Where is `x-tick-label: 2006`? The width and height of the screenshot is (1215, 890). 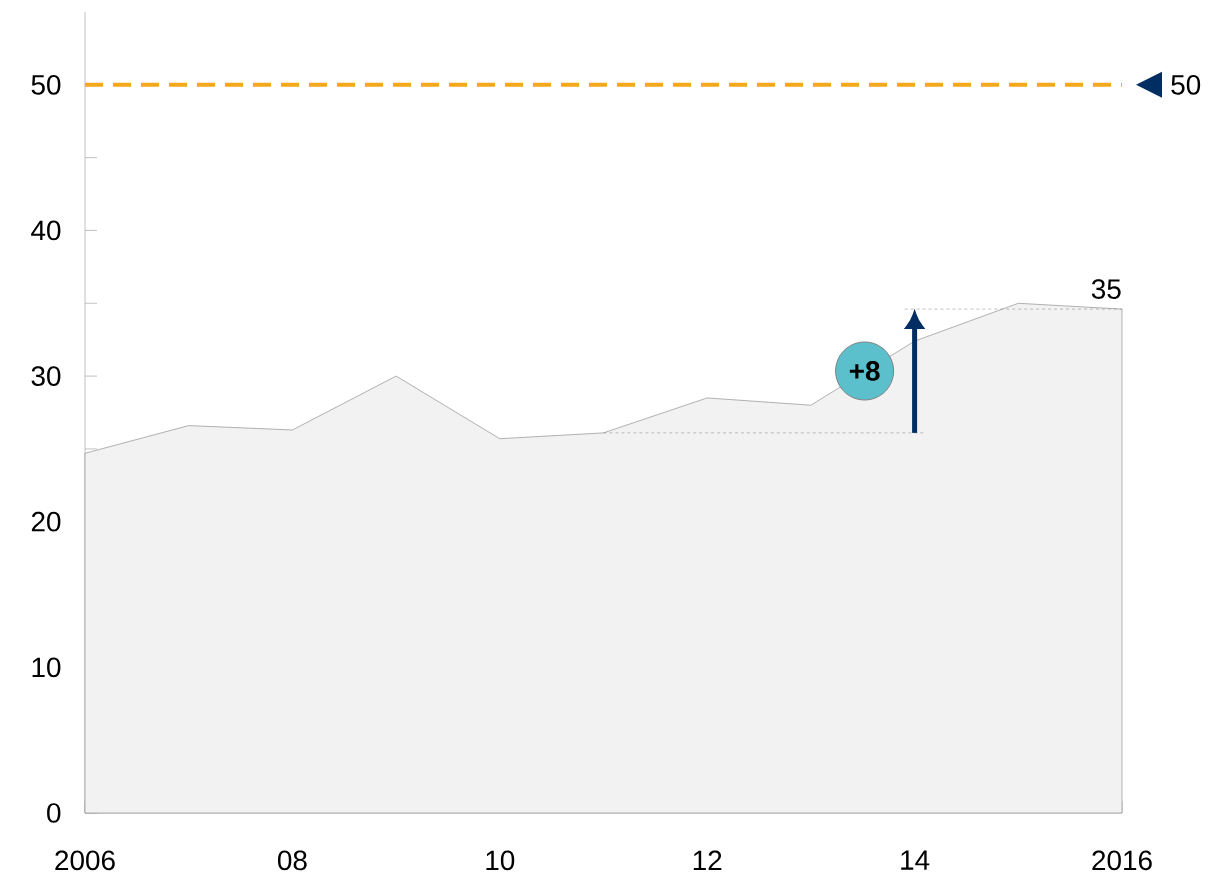
x-tick-label: 2006 is located at coordinates (85, 860).